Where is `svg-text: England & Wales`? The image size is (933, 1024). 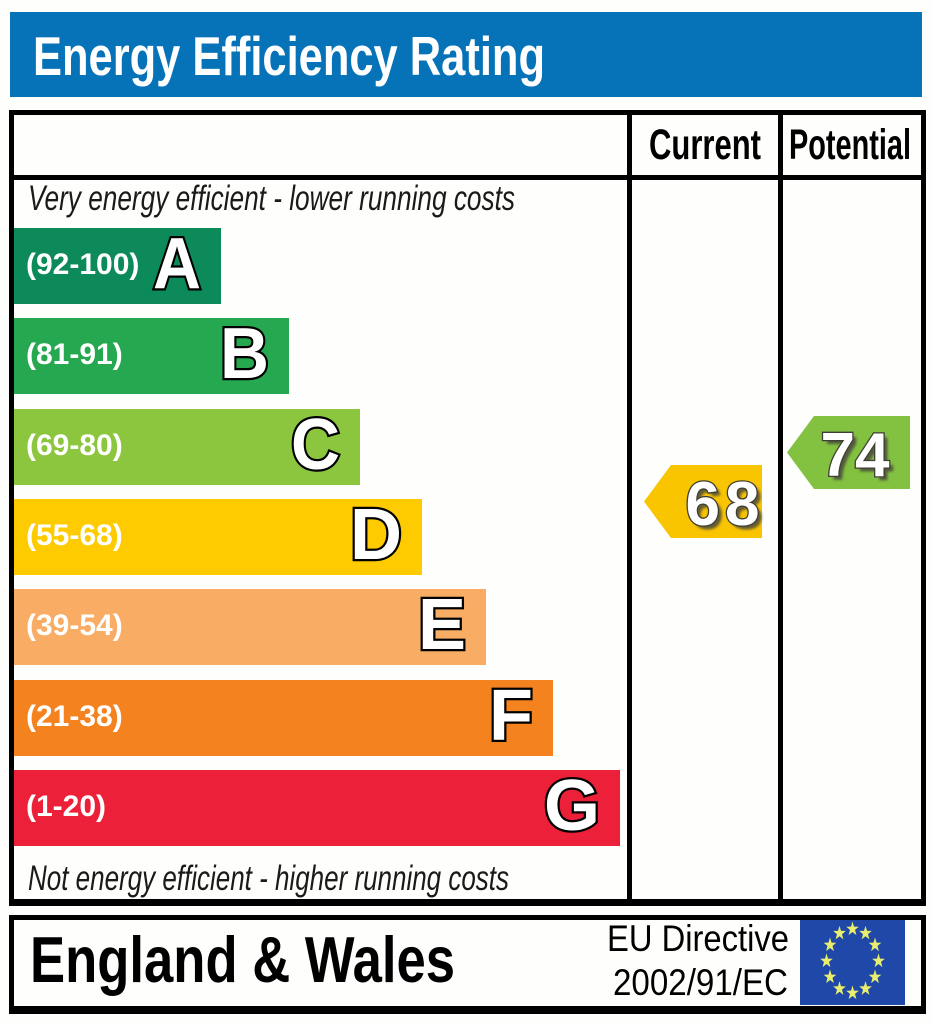
svg-text: England & Wales is located at coordinates (242, 959).